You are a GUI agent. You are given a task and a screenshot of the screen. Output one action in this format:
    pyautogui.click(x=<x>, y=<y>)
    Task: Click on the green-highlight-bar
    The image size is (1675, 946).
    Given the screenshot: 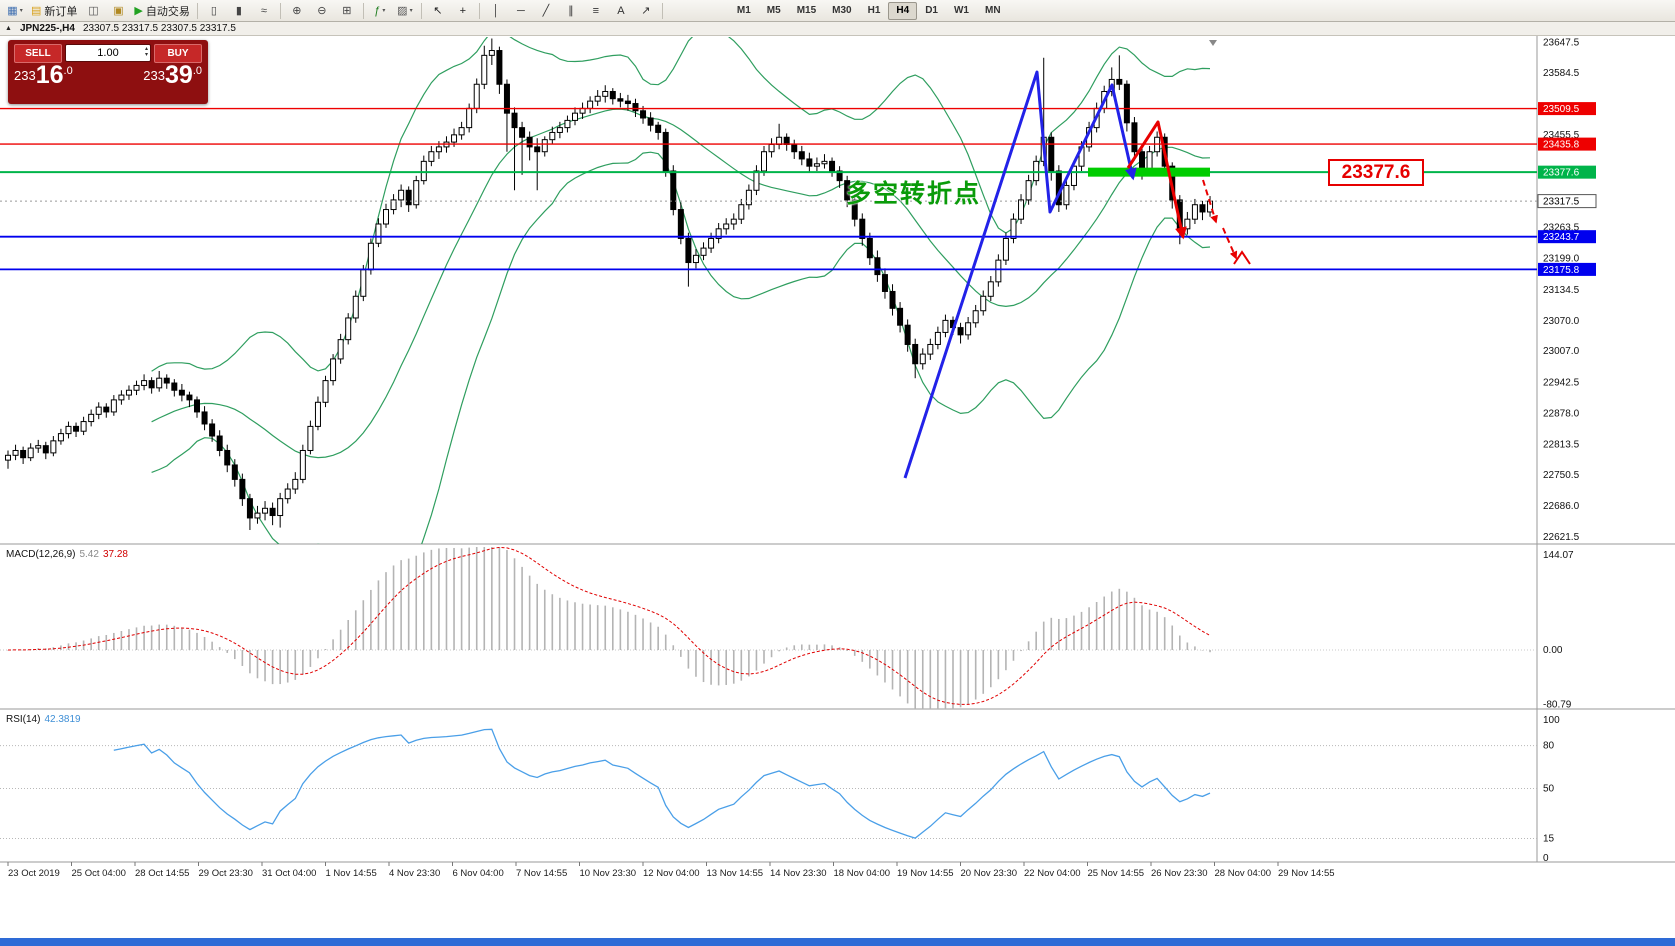 What is the action you would take?
    pyautogui.click(x=1149, y=172)
    